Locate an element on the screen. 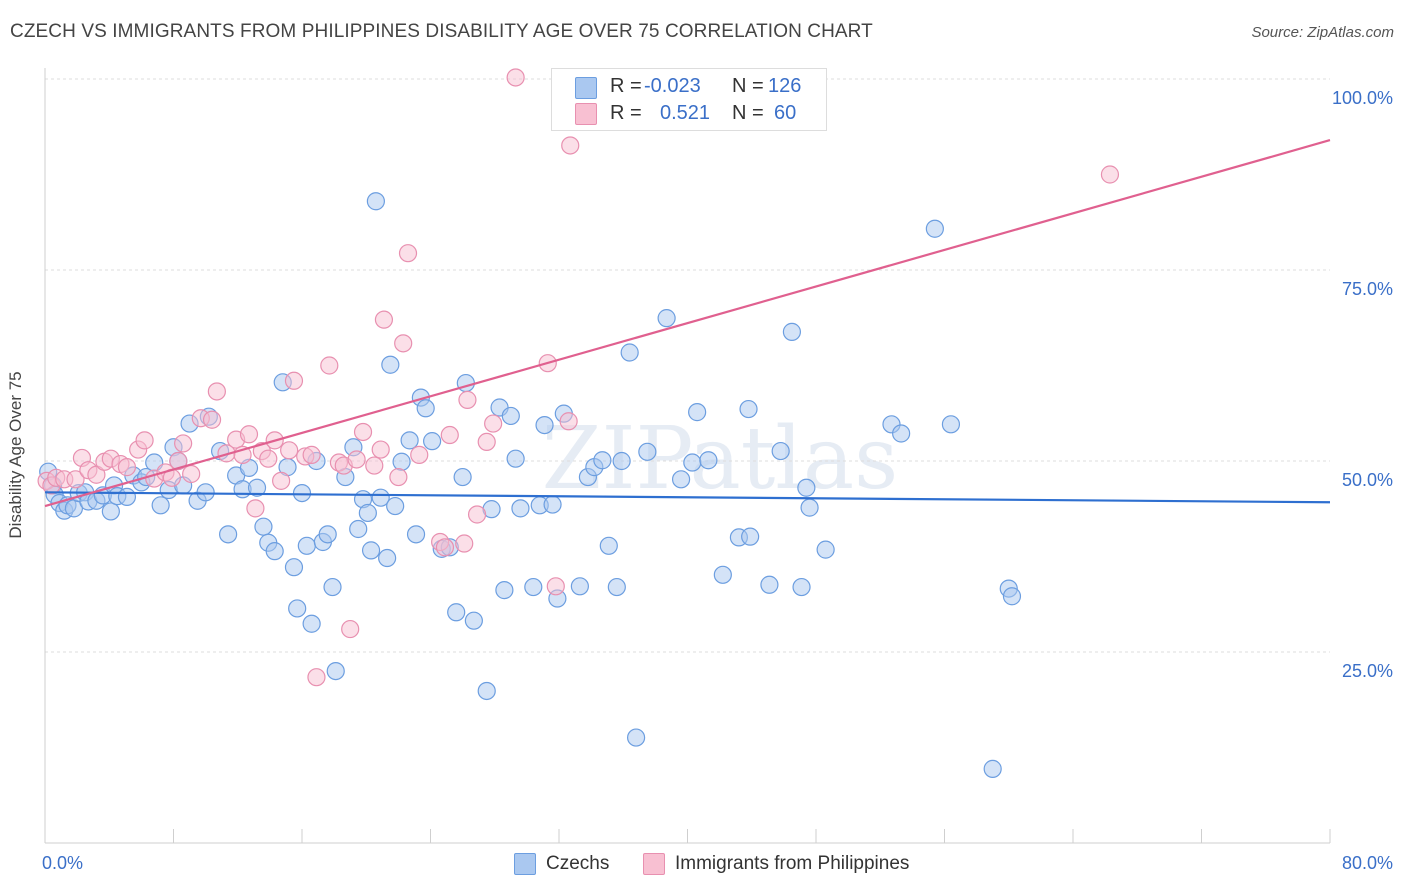 The height and width of the screenshot is (892, 1406). blue-n-value: 126 is located at coordinates (785, 86).